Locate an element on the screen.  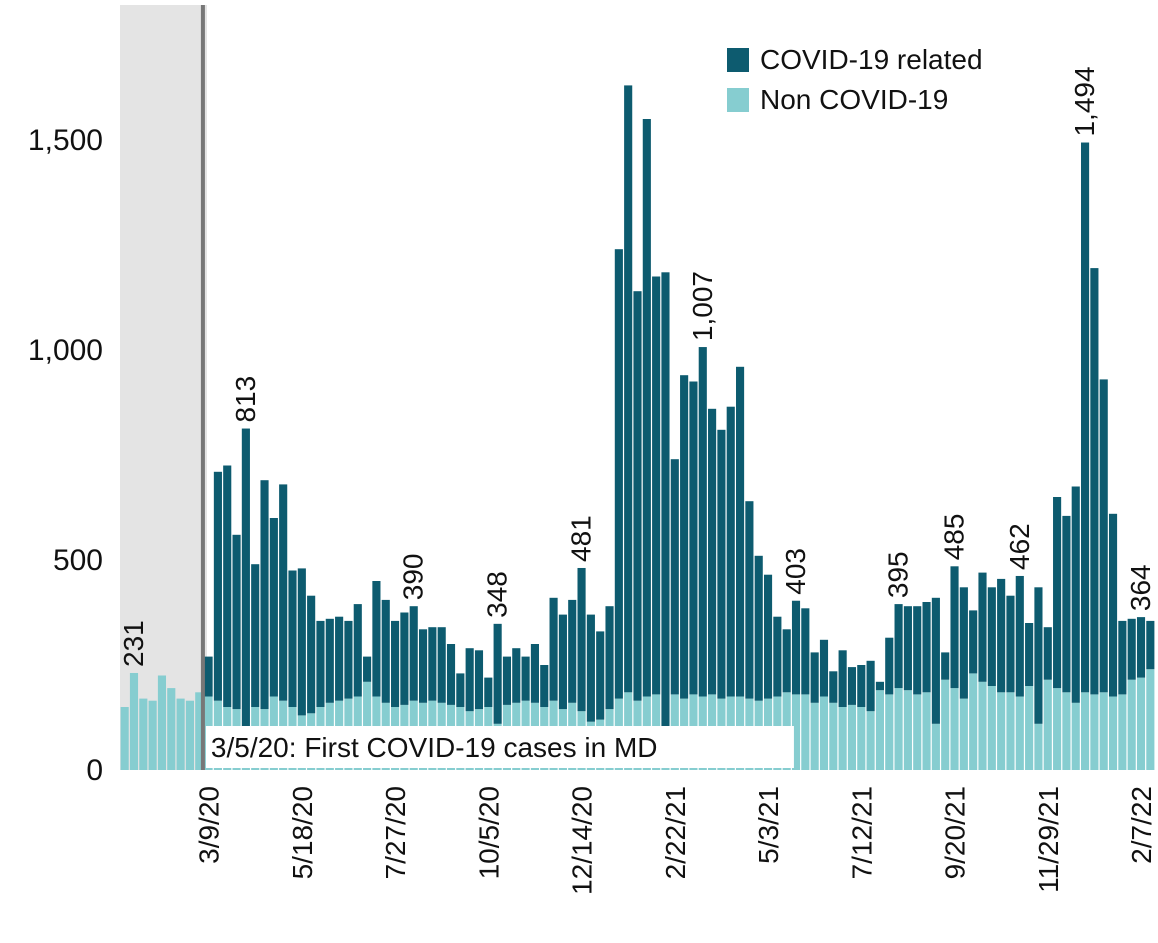
total-label: 813 is located at coordinates (245, 399).